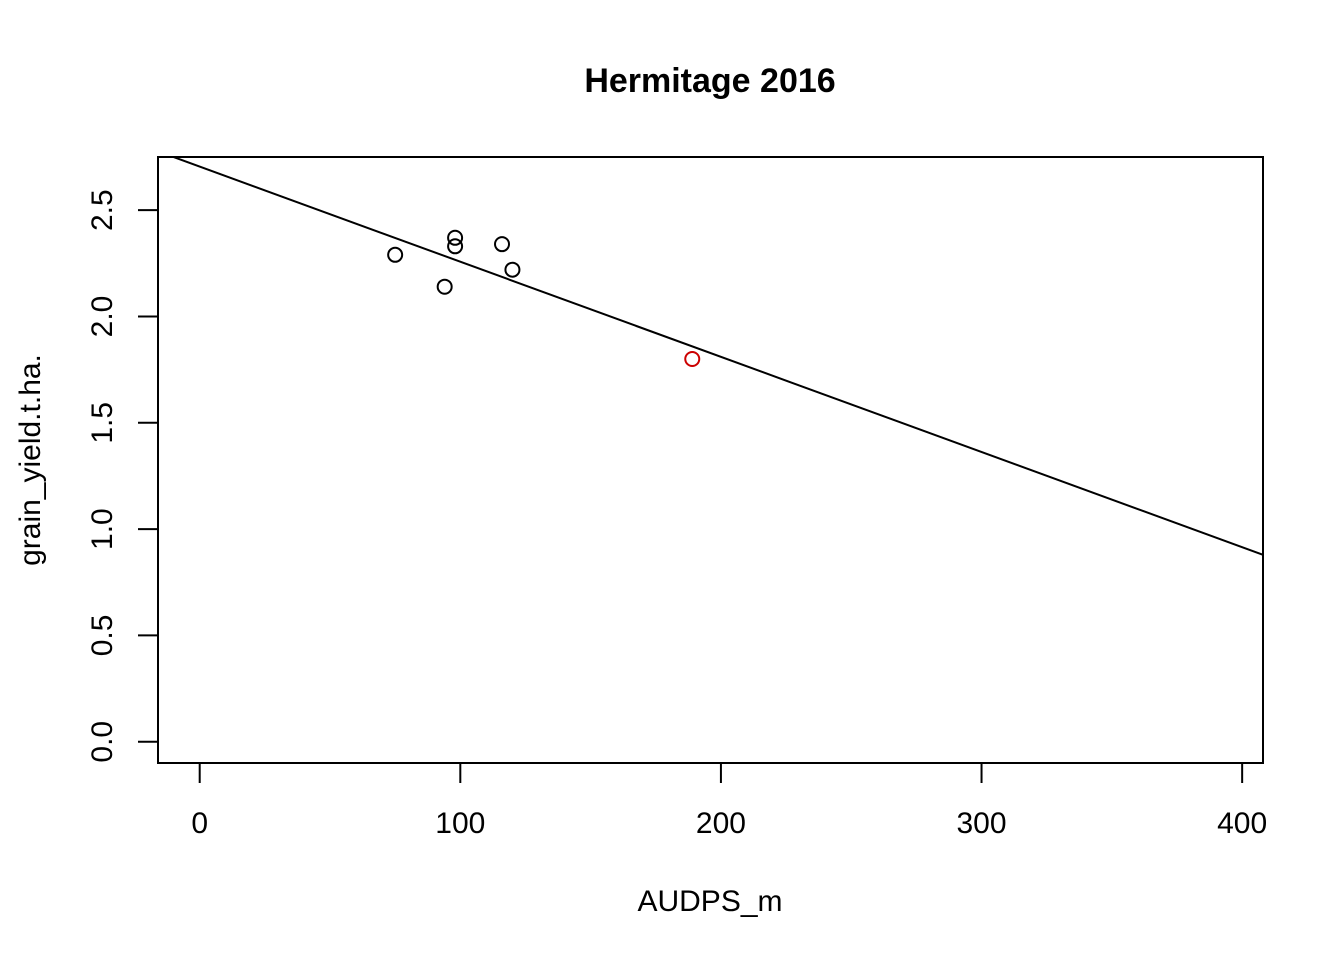  What do you see at coordinates (199, 823) in the screenshot?
I see `x-tick-label: 0` at bounding box center [199, 823].